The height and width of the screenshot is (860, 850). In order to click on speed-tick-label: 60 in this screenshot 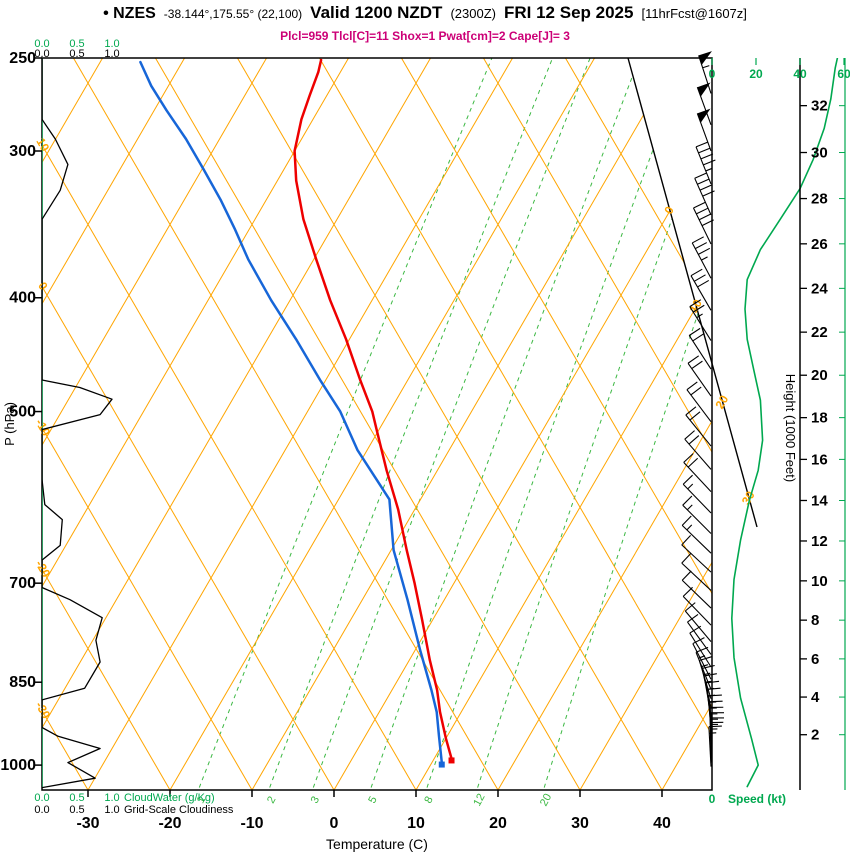, I will do `click(843, 74)`.